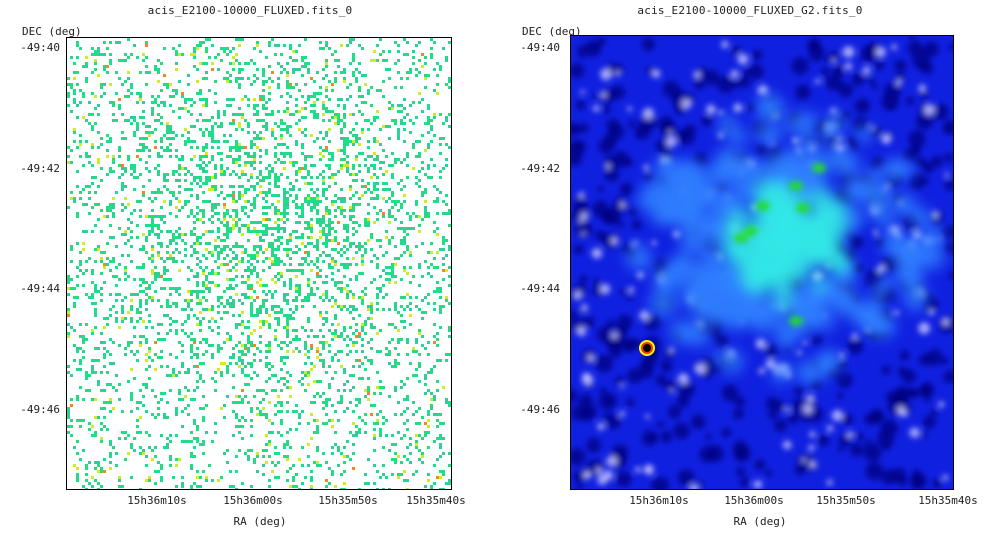  Describe the element at coordinates (540, 409) in the screenshot. I see `right-ytick-4: -49:46` at that location.